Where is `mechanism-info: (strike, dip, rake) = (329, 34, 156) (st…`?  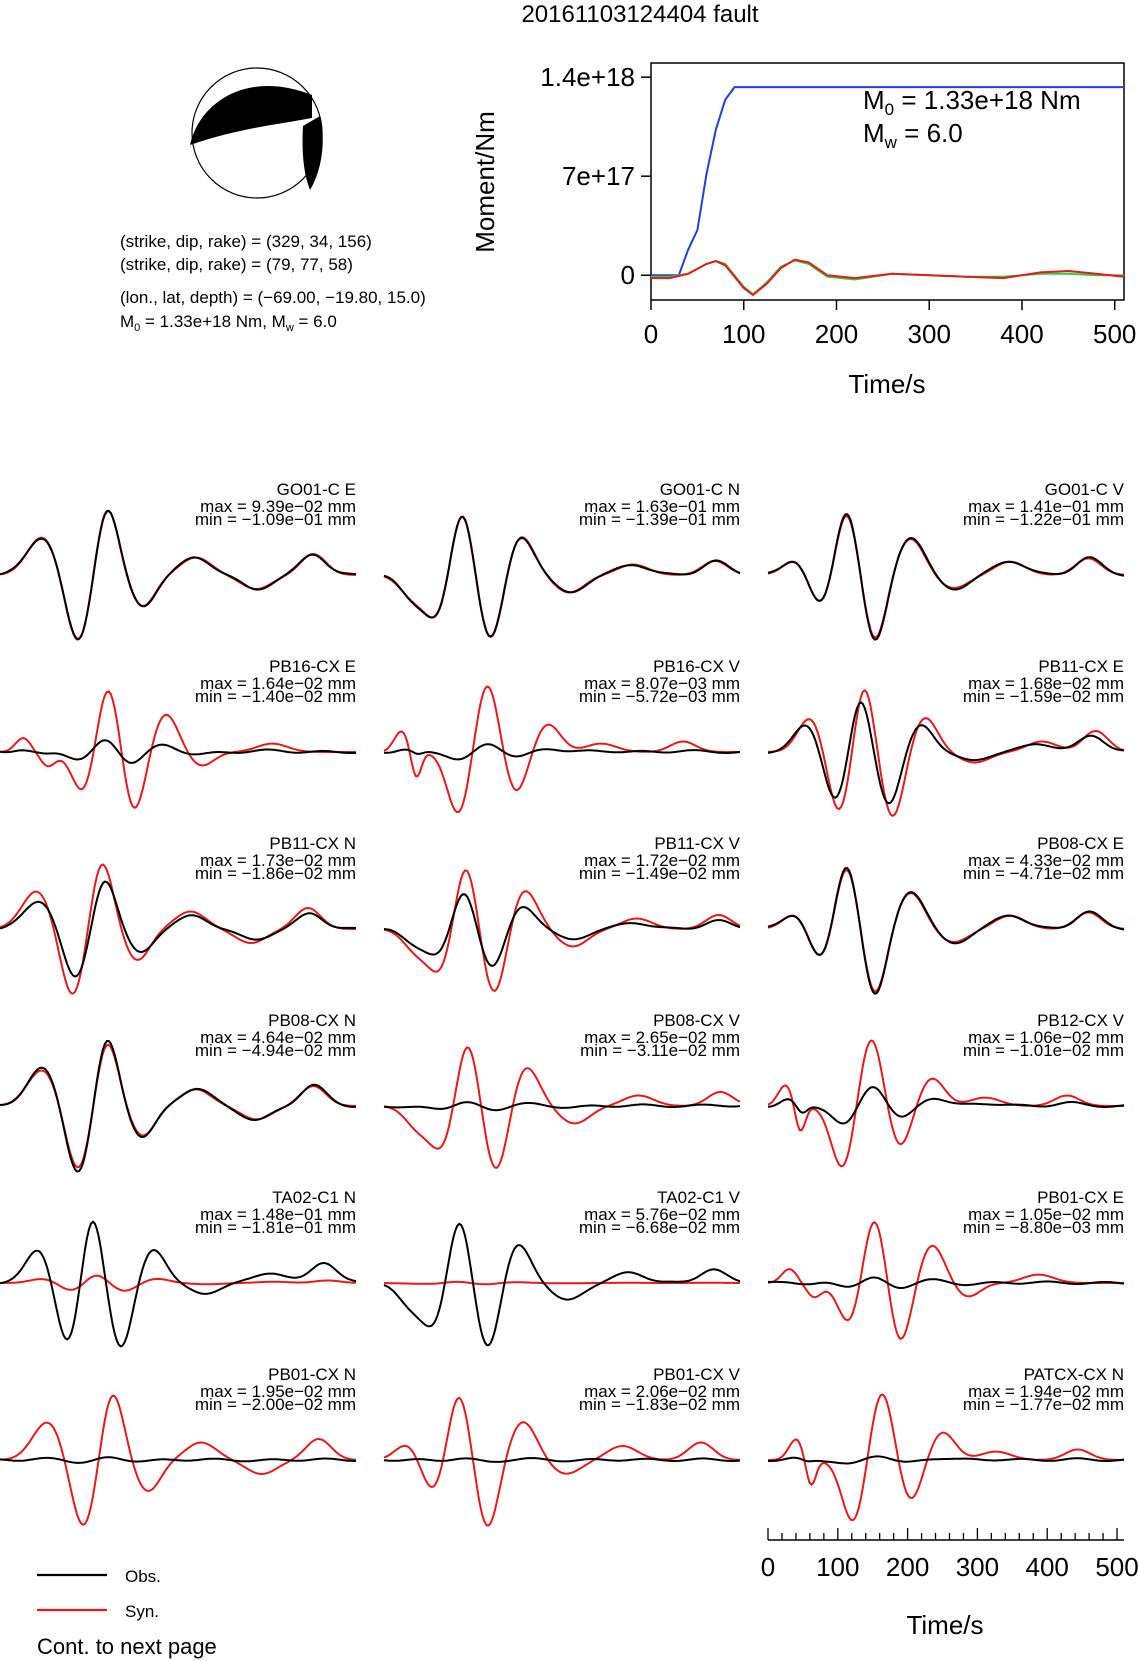
mechanism-info: (strike, dip, rake) = (329, 34, 156) (st… is located at coordinates (273, 283).